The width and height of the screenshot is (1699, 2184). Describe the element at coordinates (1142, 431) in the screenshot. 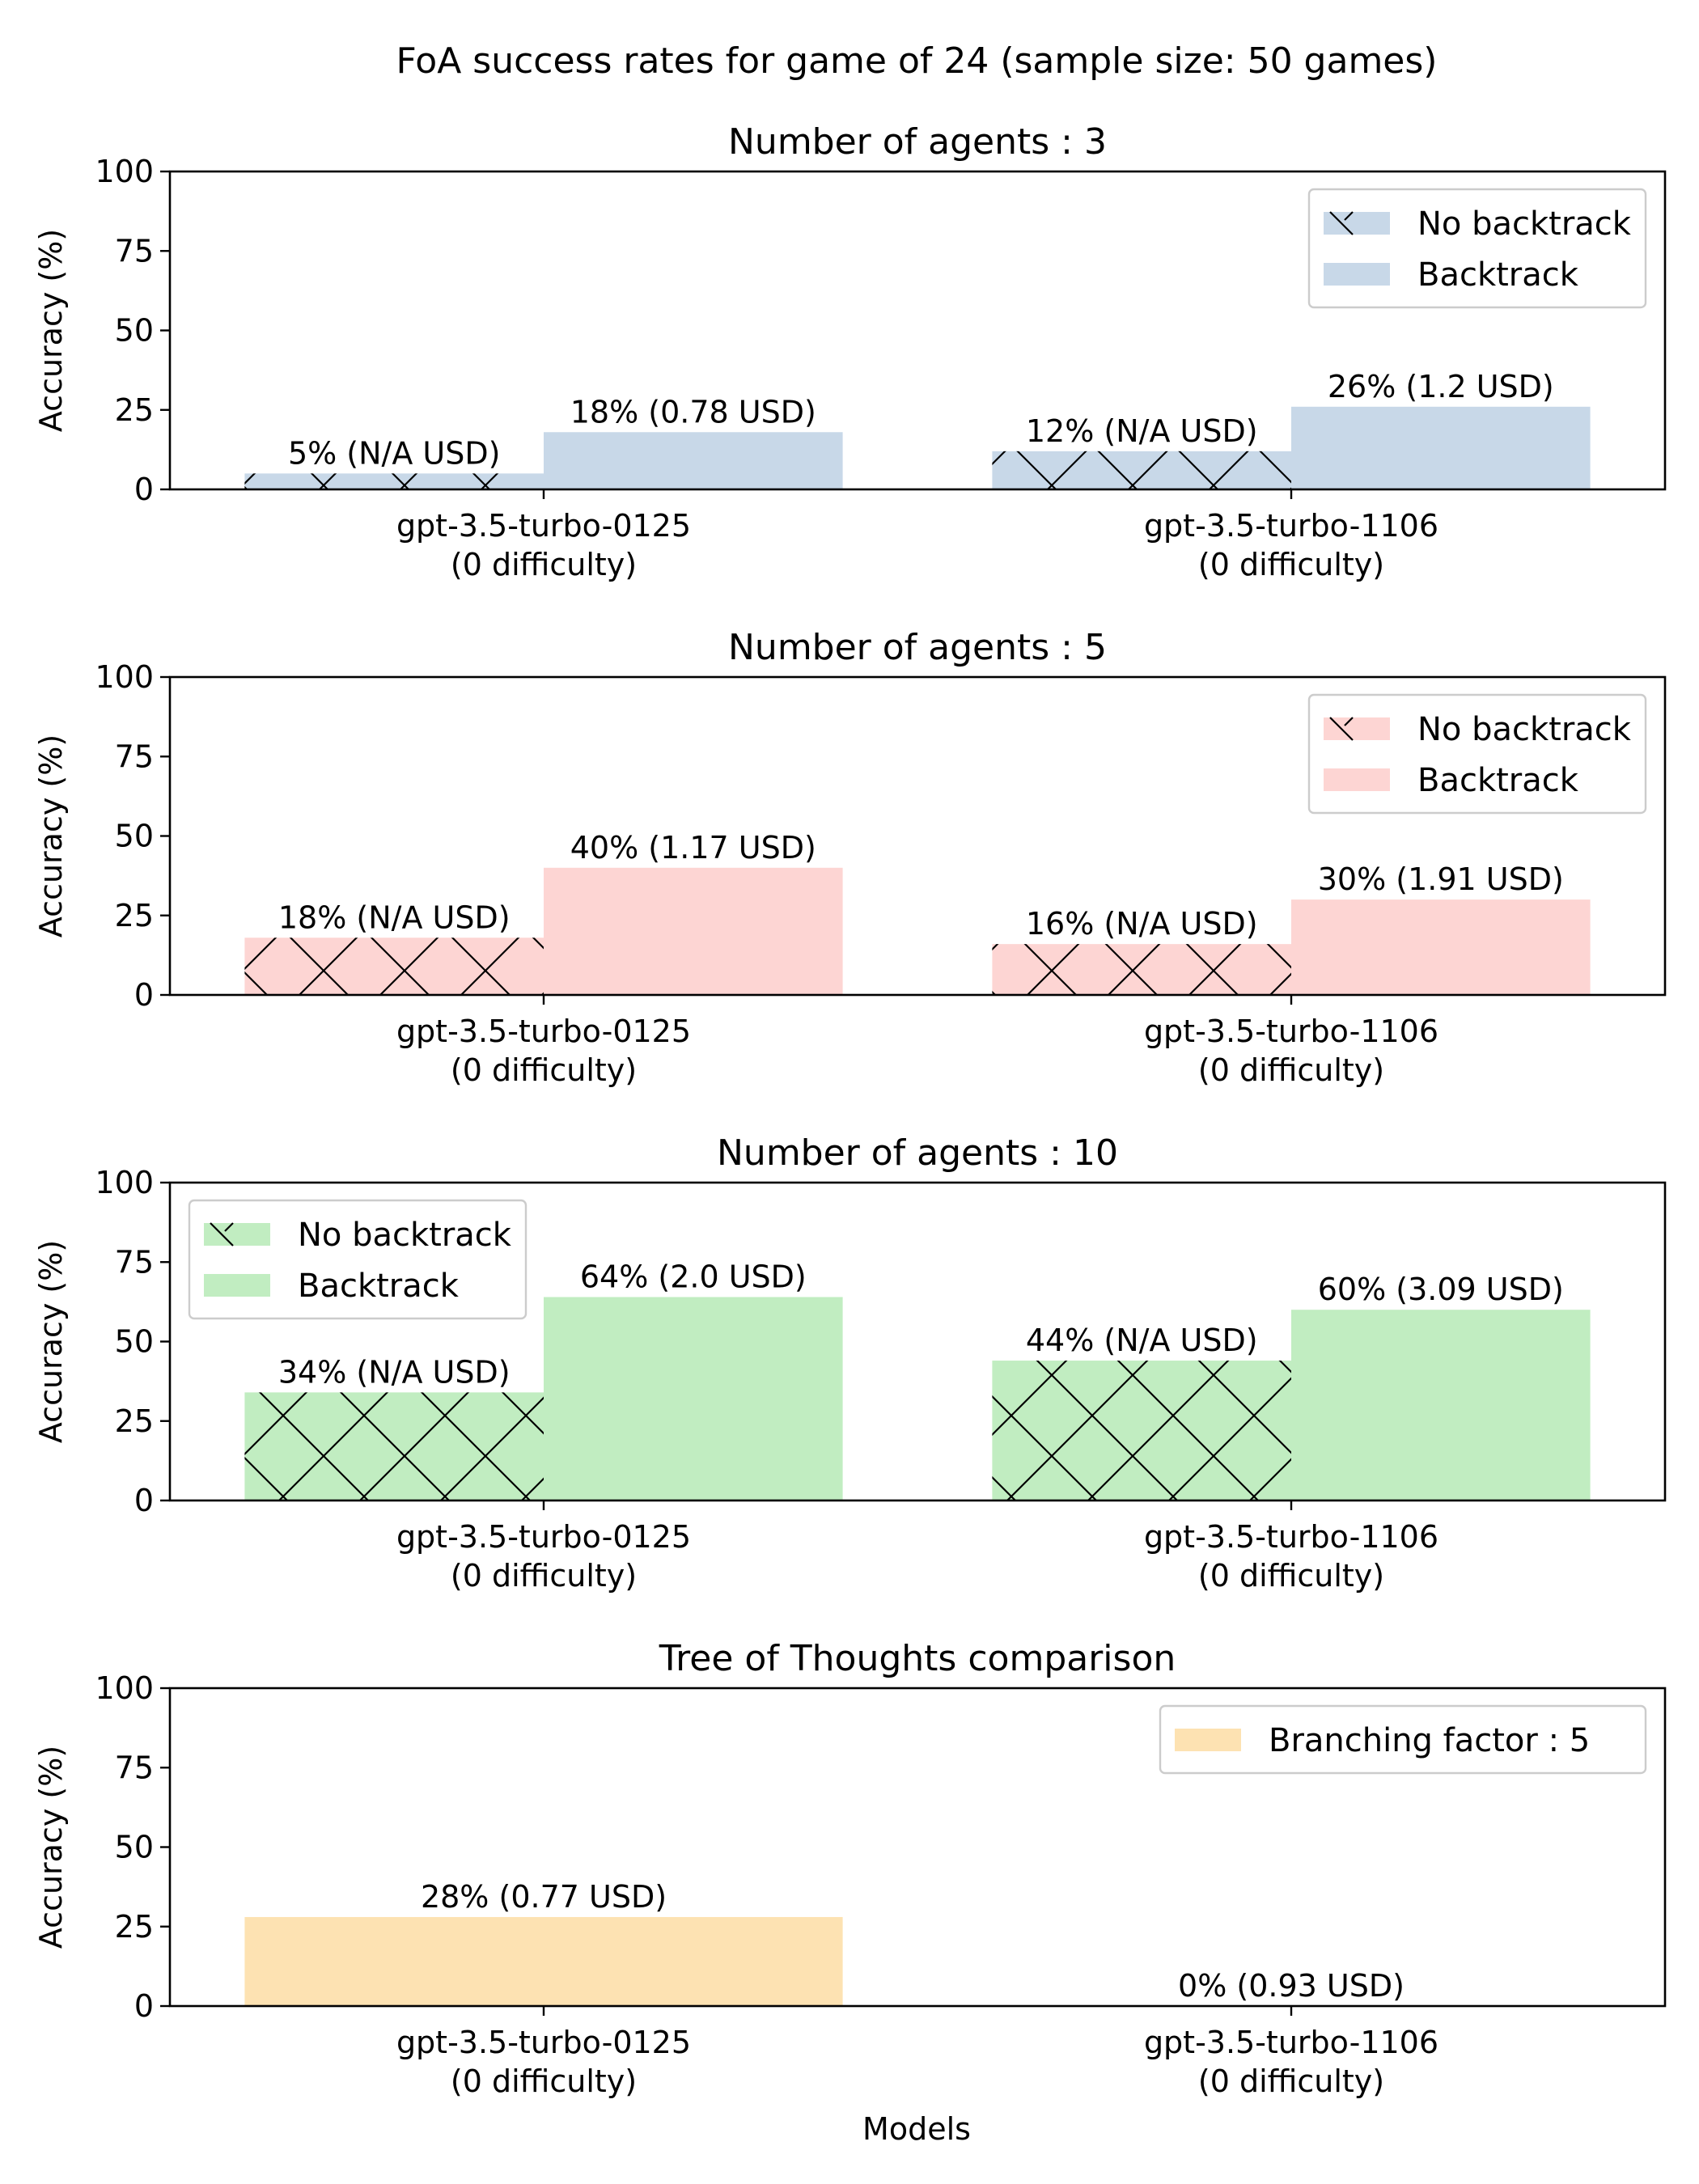

I see `bar-data-label: 12% (N/A USD)` at that location.